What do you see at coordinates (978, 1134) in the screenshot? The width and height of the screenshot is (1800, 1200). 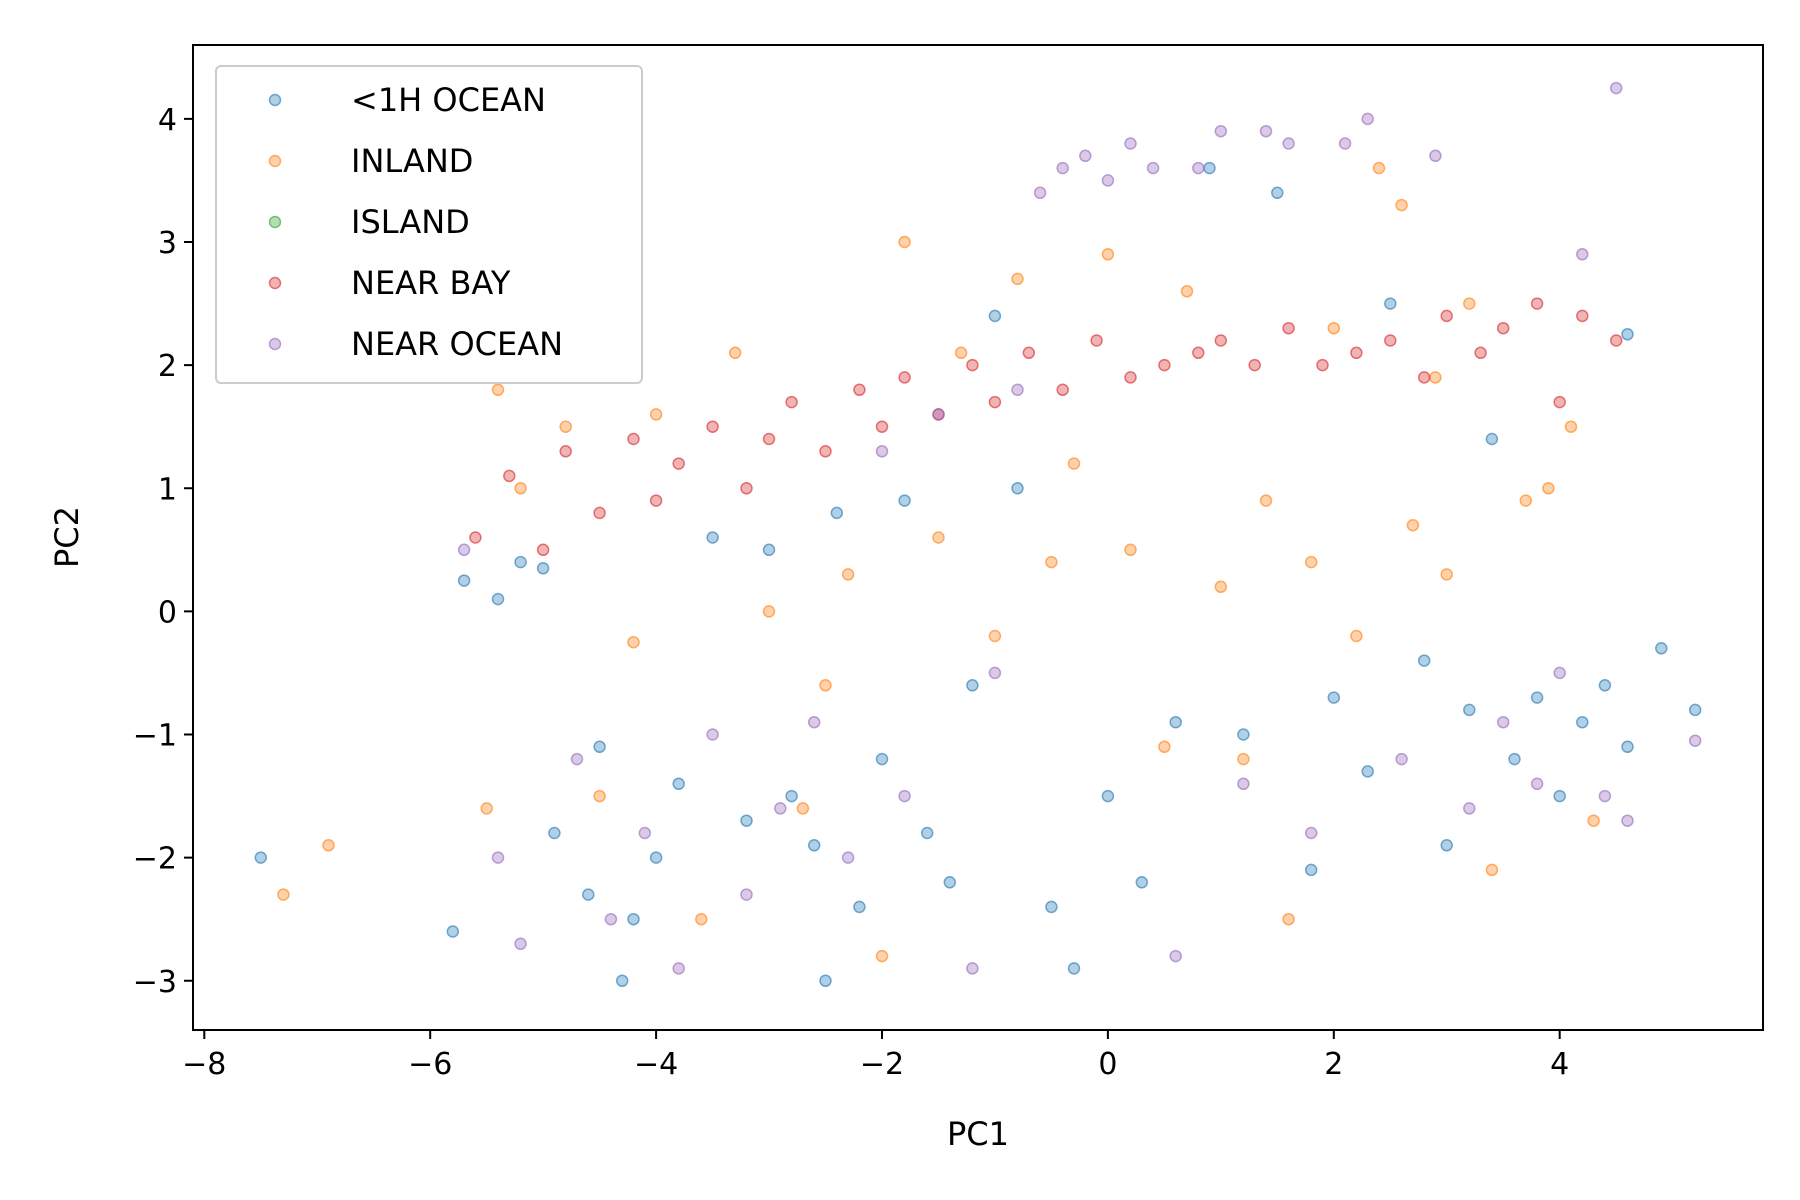 I see `x-axis-label: PC1` at bounding box center [978, 1134].